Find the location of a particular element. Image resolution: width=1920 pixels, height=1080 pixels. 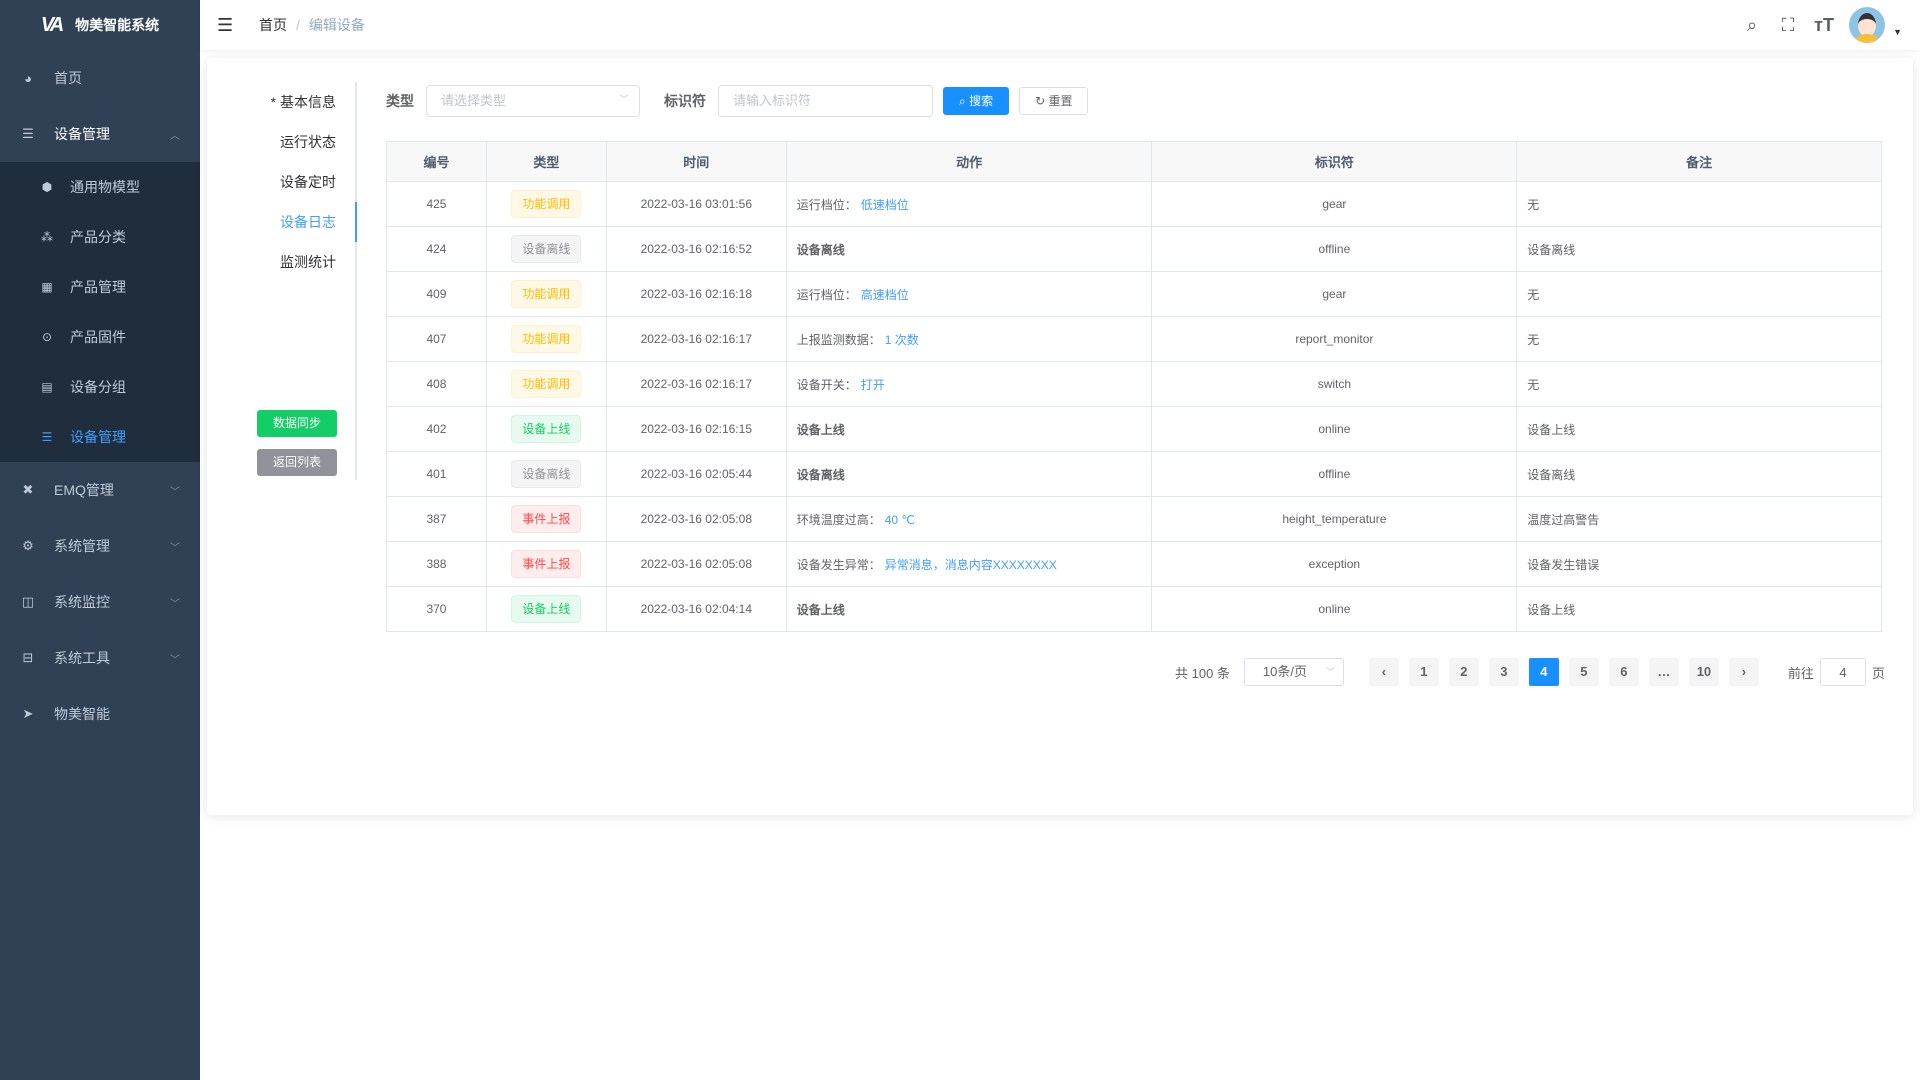

action-value: 低速档位 is located at coordinates (884, 204).